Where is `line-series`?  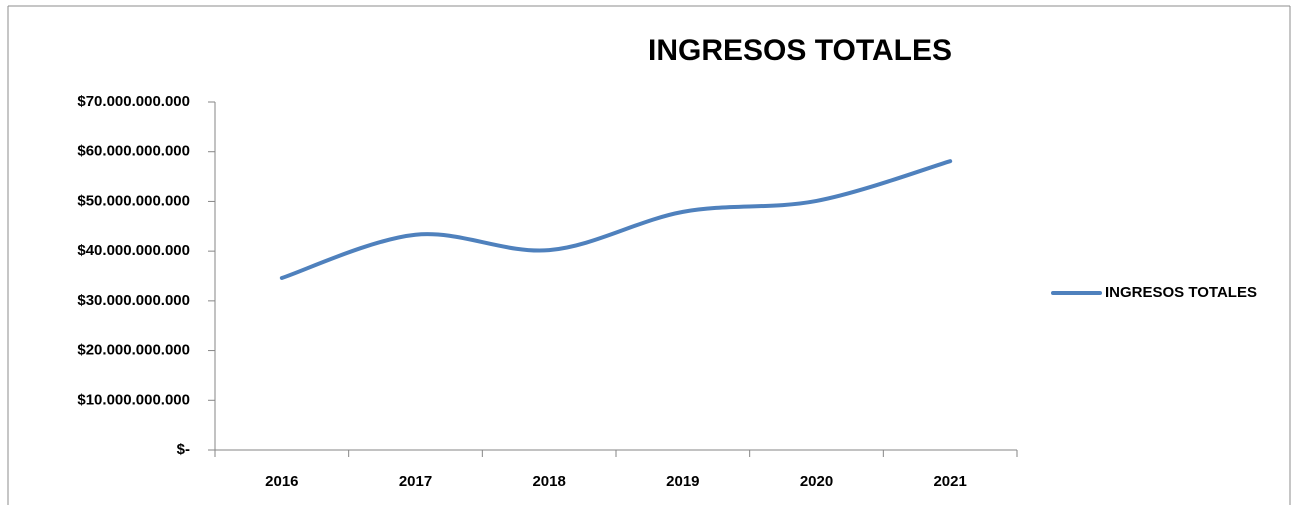 line-series is located at coordinates (616, 219).